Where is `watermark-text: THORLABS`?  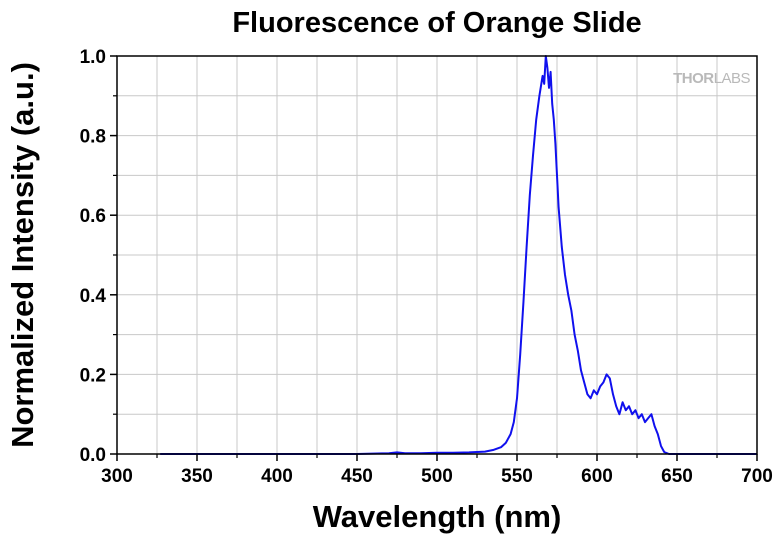
watermark-text: THORLABS is located at coordinates (711, 78).